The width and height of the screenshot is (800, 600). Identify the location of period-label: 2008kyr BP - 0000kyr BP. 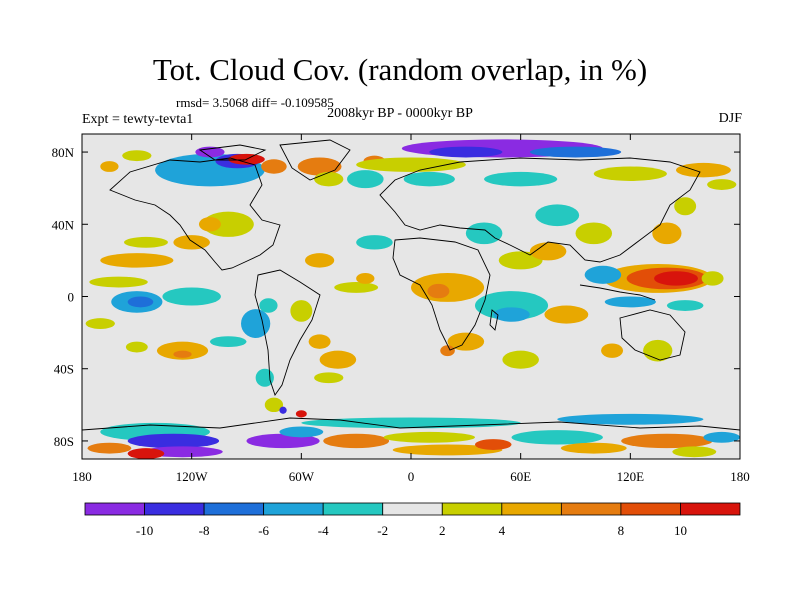
(400, 113).